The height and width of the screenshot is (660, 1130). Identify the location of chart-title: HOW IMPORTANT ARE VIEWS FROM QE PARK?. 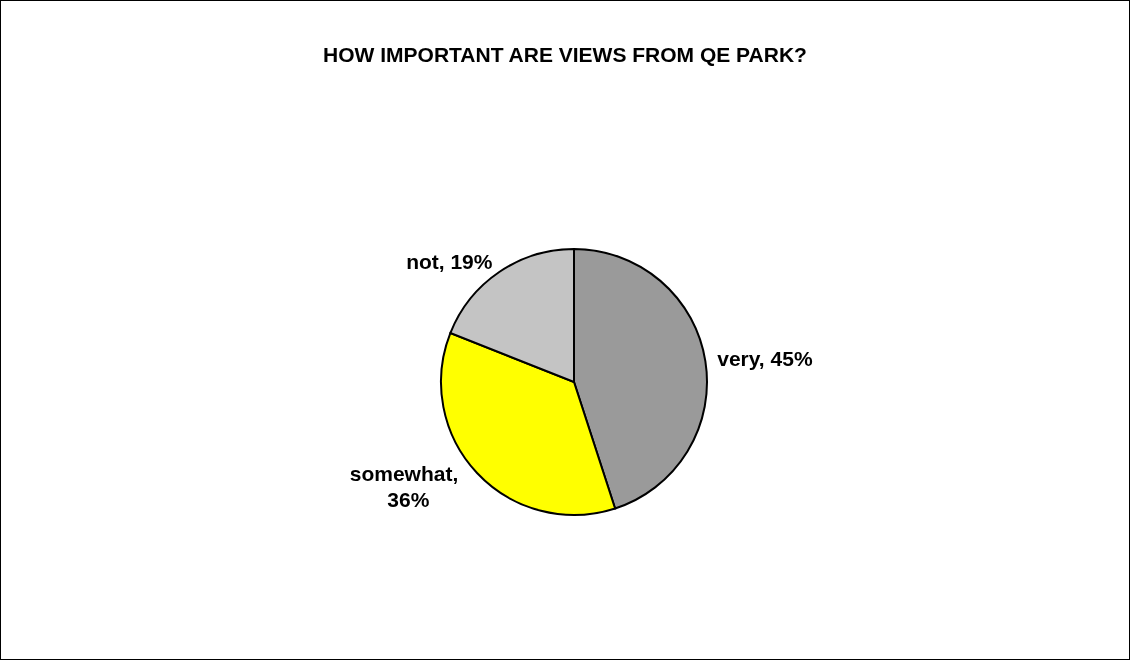
(565, 55).